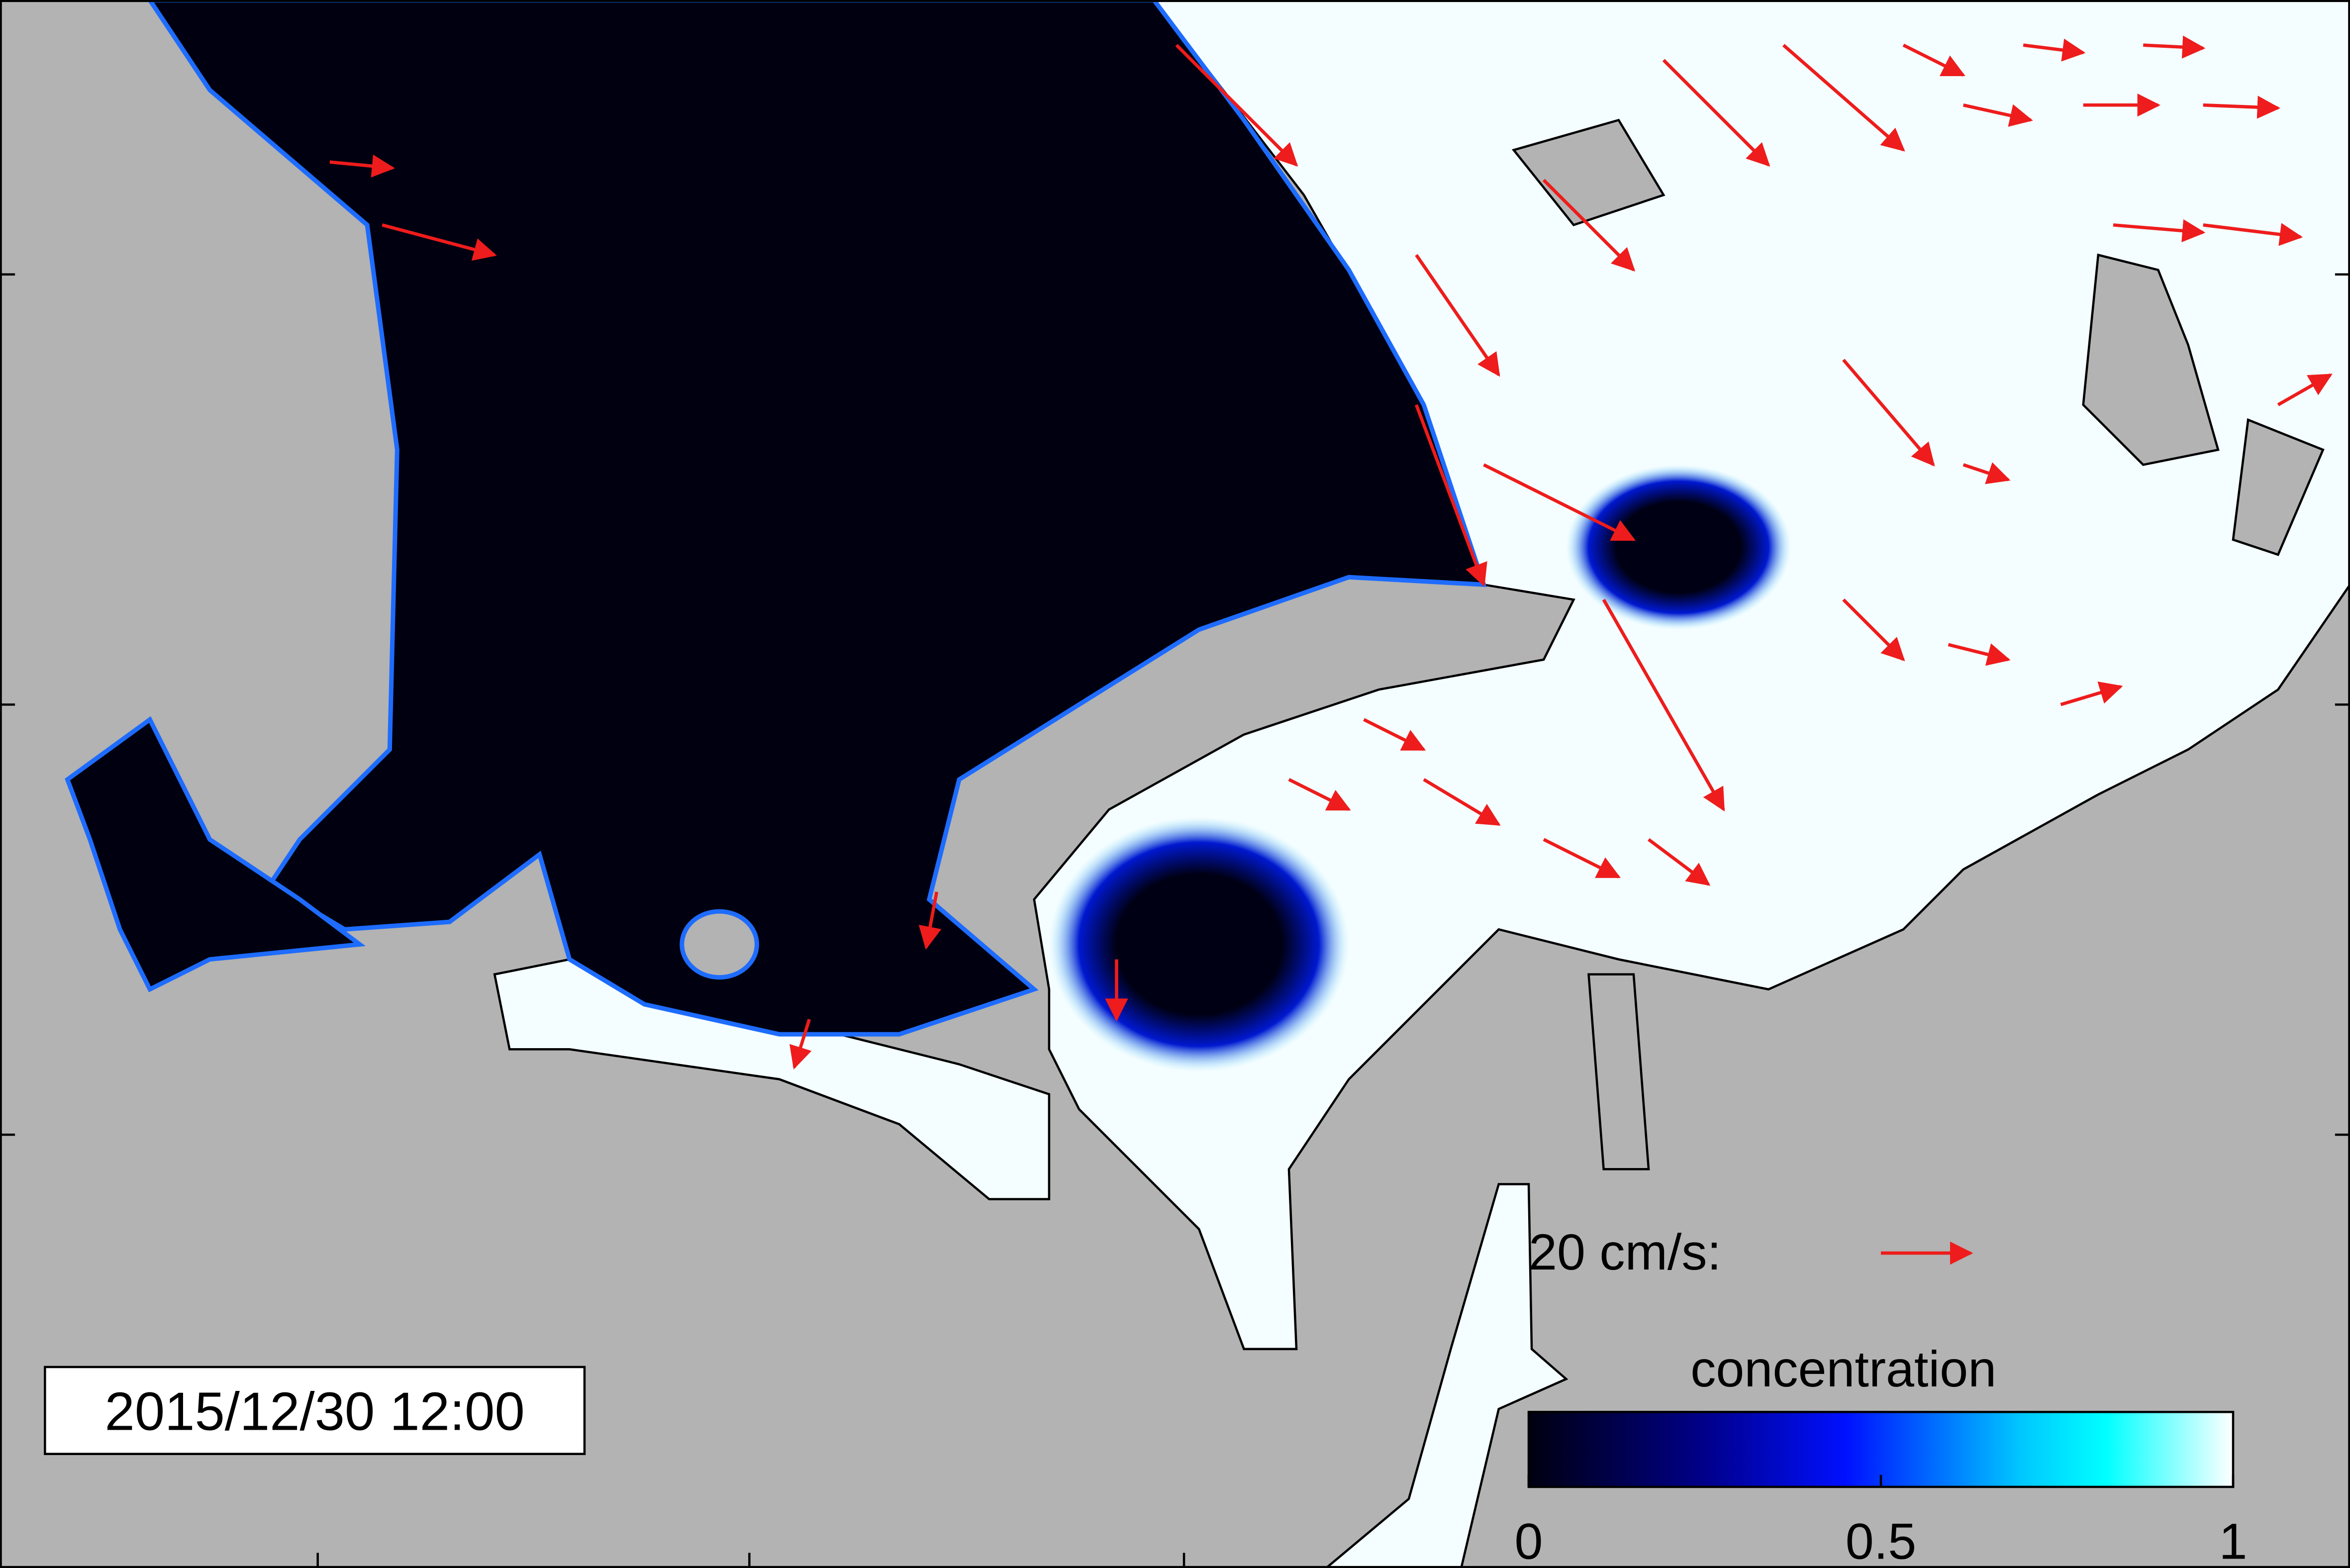 The image size is (2350, 1568). Describe the element at coordinates (1446, 1375) in the screenshot. I see `ice-channel` at that location.